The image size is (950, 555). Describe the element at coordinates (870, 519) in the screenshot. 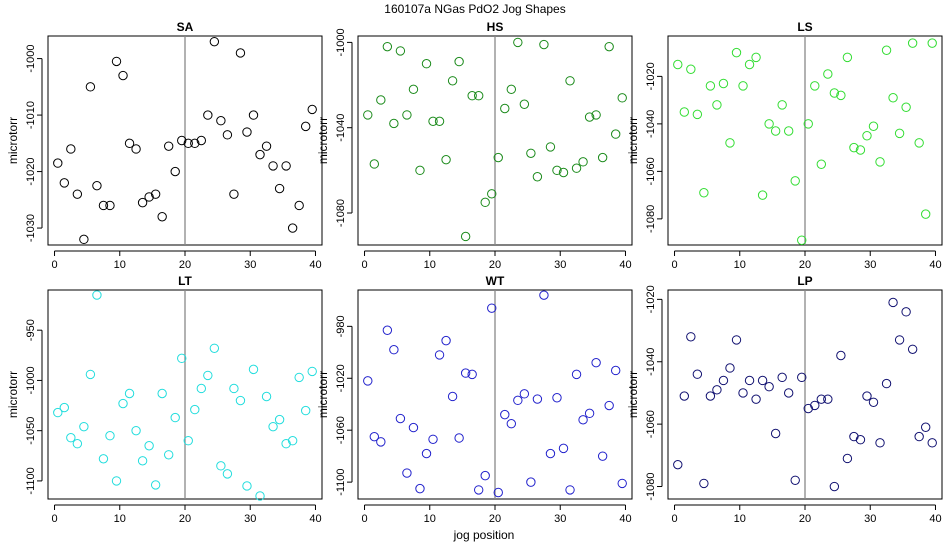

I see `x-tick-label: 30` at that location.